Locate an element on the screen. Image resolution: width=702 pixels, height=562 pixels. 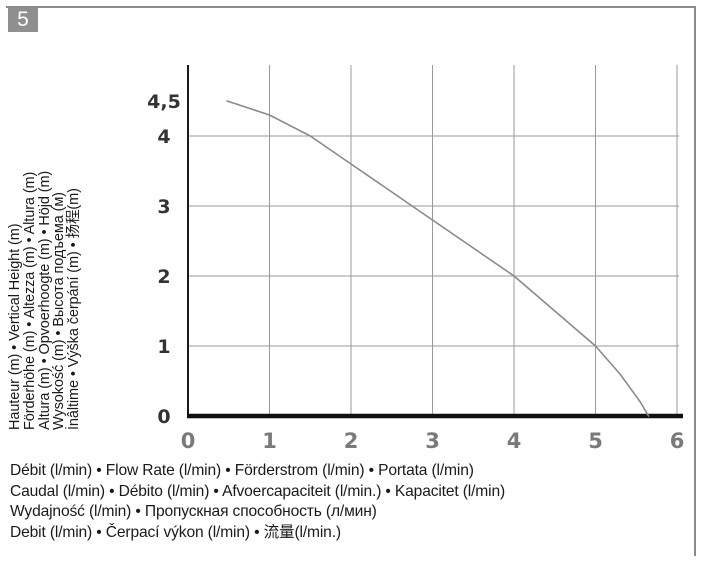
x-tick-label: 2 is located at coordinates (351, 441).